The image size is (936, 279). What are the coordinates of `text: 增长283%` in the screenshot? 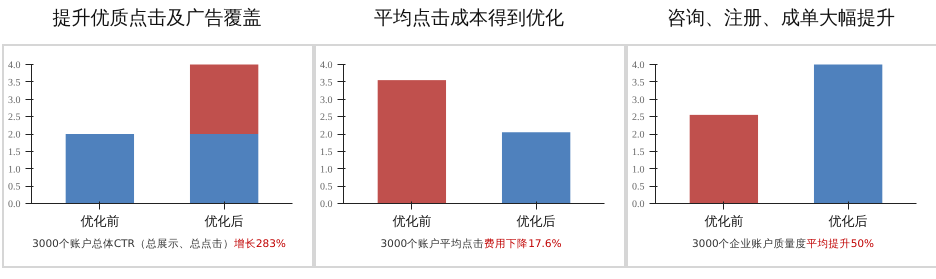 It's located at (260, 244).